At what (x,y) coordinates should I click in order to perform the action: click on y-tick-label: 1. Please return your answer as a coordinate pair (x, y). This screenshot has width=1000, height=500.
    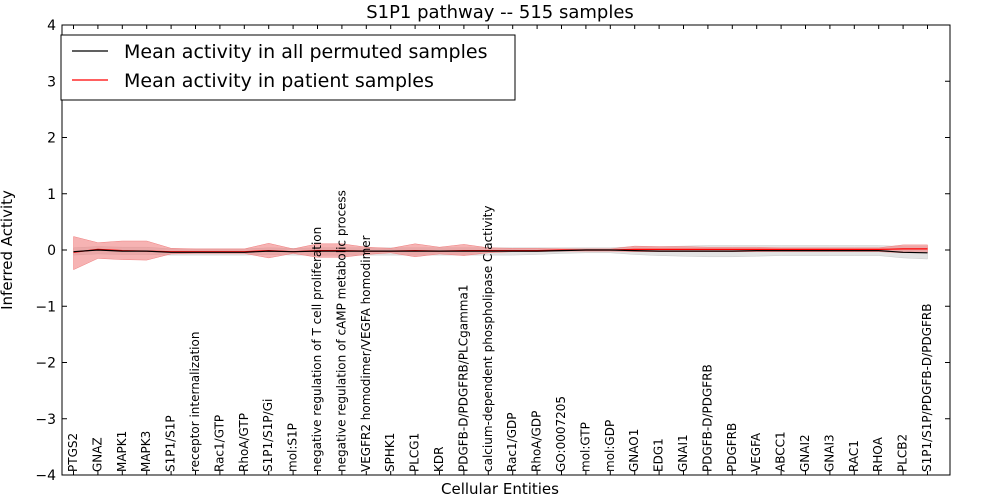
    Looking at the image, I should click on (51, 195).